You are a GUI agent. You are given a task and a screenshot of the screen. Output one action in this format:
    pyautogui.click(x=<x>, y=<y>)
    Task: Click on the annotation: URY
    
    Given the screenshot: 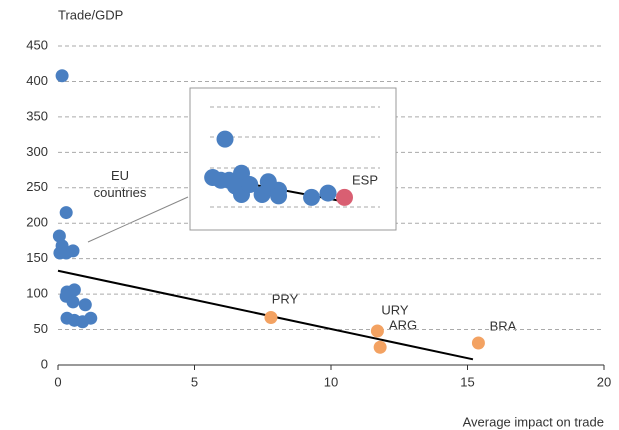 What is the action you would take?
    pyautogui.click(x=395, y=309)
    